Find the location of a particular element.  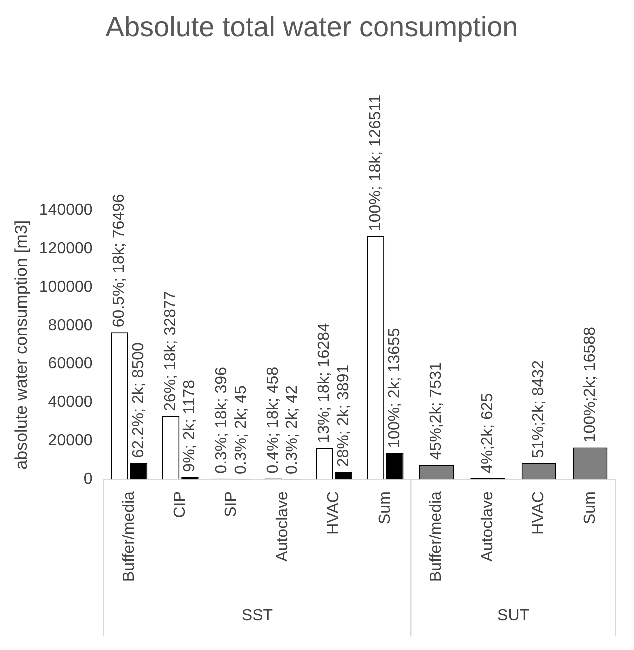

data-label: 13%; 18k; 16284 is located at coordinates (325, 383).